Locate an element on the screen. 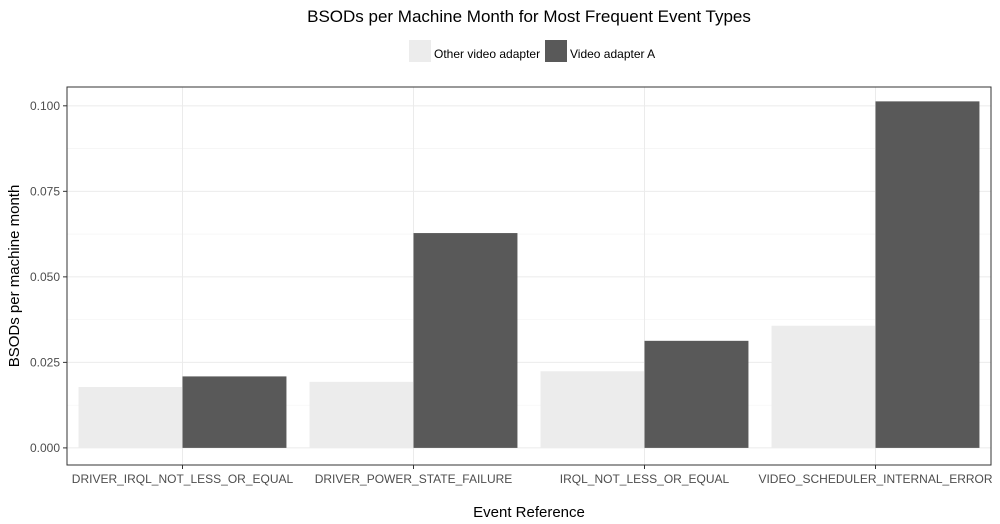  x-axis-title: Event Reference is located at coordinates (529, 512).